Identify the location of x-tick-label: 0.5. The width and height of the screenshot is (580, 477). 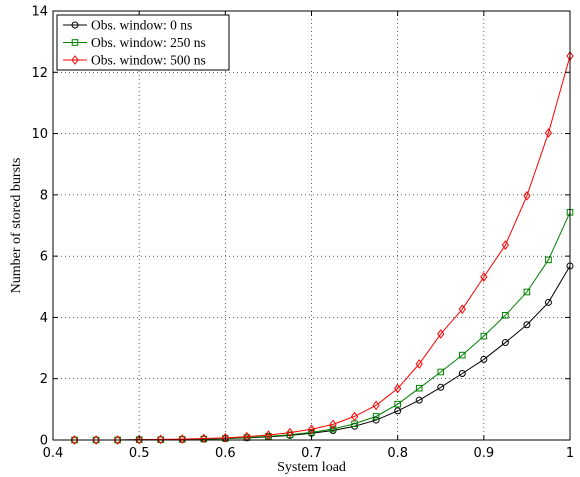
(139, 453).